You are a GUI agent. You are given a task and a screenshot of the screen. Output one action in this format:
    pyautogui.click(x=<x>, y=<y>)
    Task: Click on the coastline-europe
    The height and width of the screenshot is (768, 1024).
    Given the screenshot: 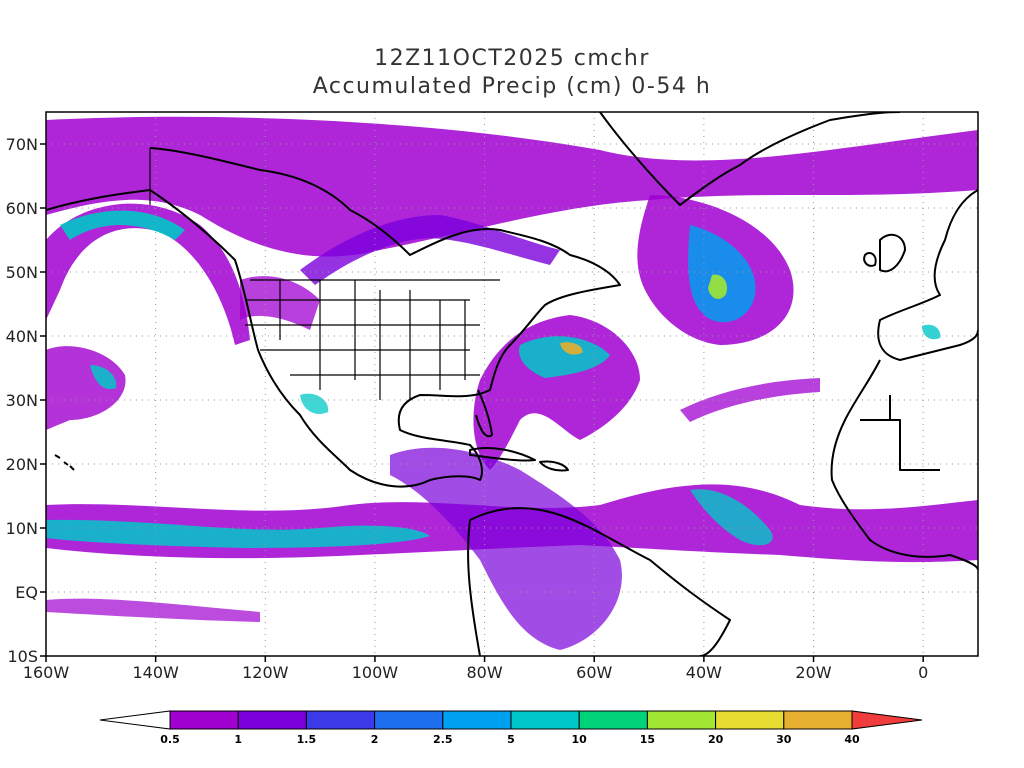 What is the action you would take?
    pyautogui.click(x=927, y=275)
    